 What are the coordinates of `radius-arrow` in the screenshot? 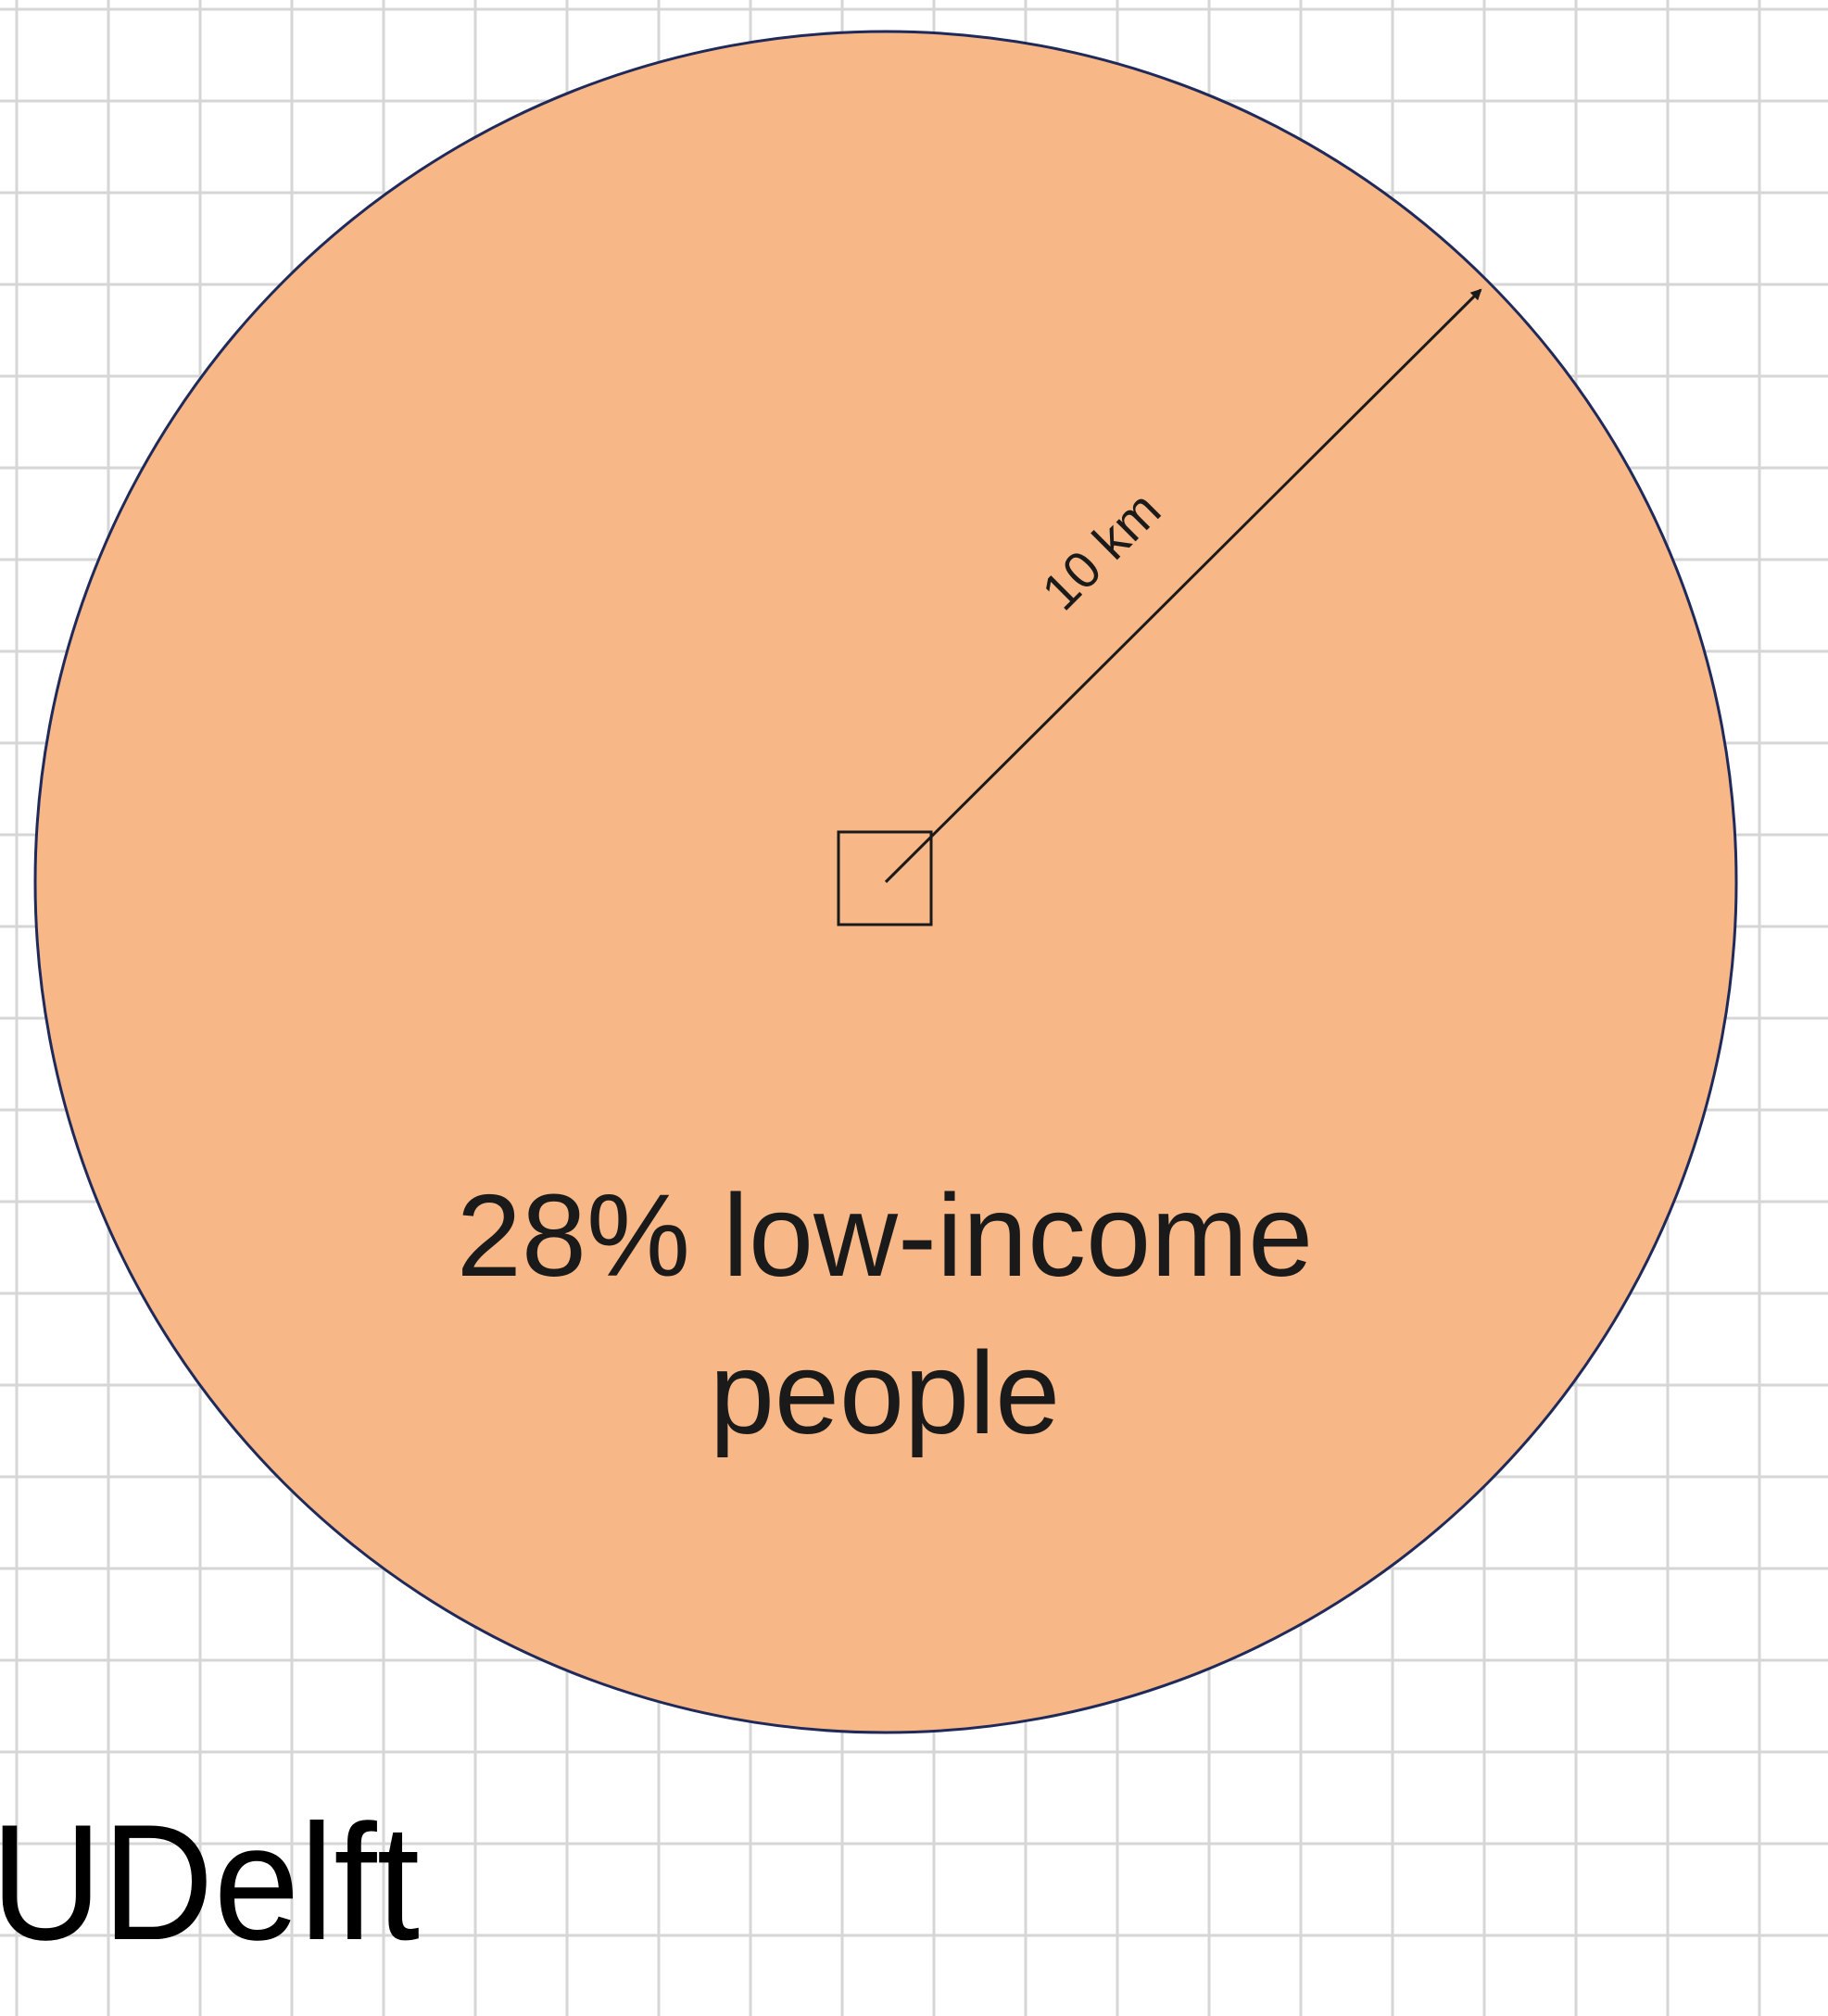 It's located at (1183, 586).